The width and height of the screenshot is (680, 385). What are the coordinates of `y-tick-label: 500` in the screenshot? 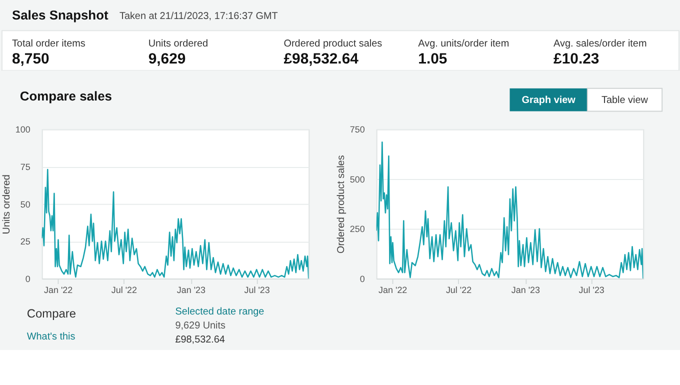 It's located at (357, 179).